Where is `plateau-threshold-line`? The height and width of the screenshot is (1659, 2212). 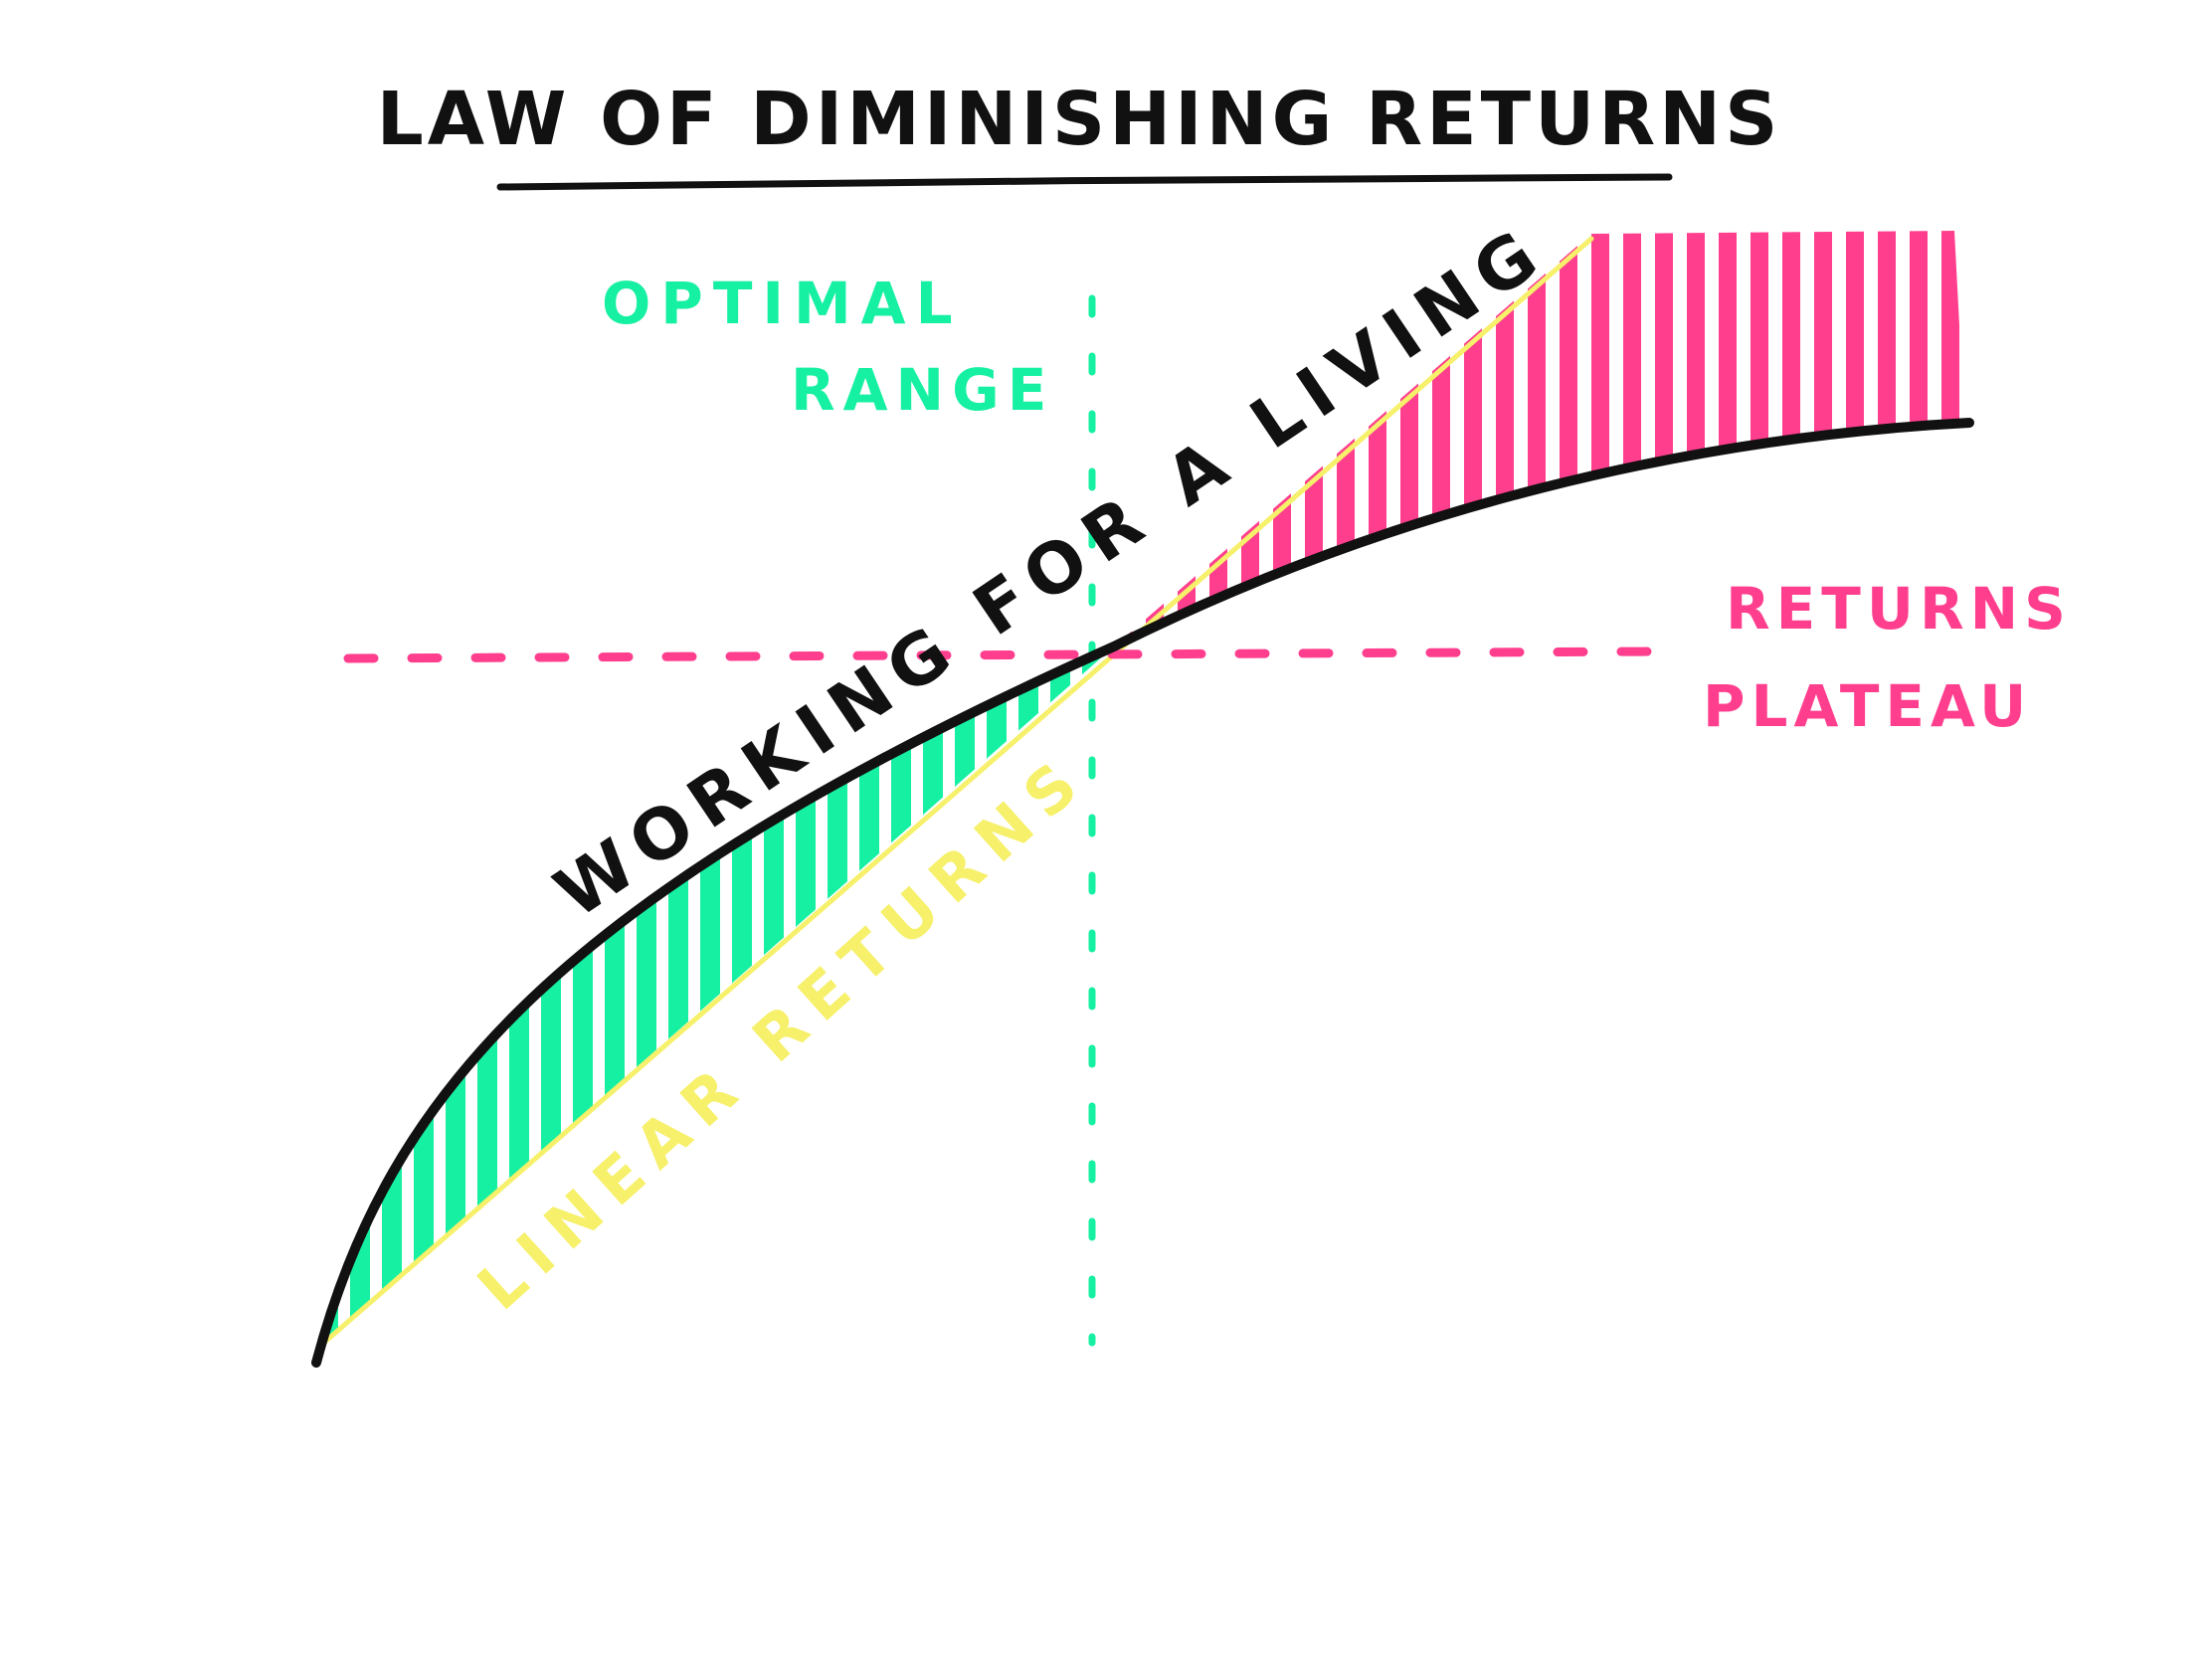
plateau-threshold-line is located at coordinates (1002, 654).